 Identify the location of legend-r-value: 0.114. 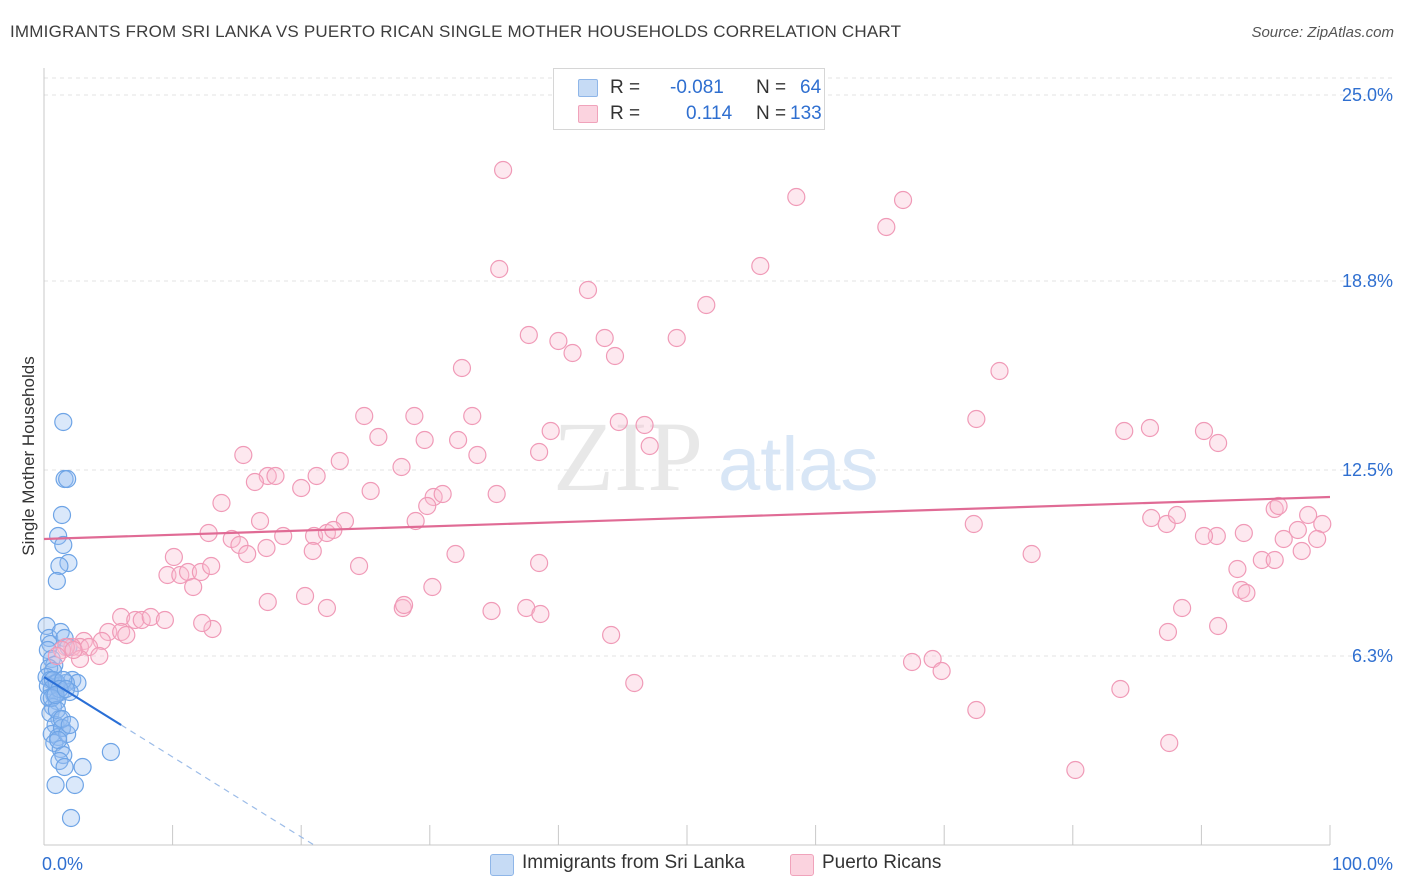
(709, 113).